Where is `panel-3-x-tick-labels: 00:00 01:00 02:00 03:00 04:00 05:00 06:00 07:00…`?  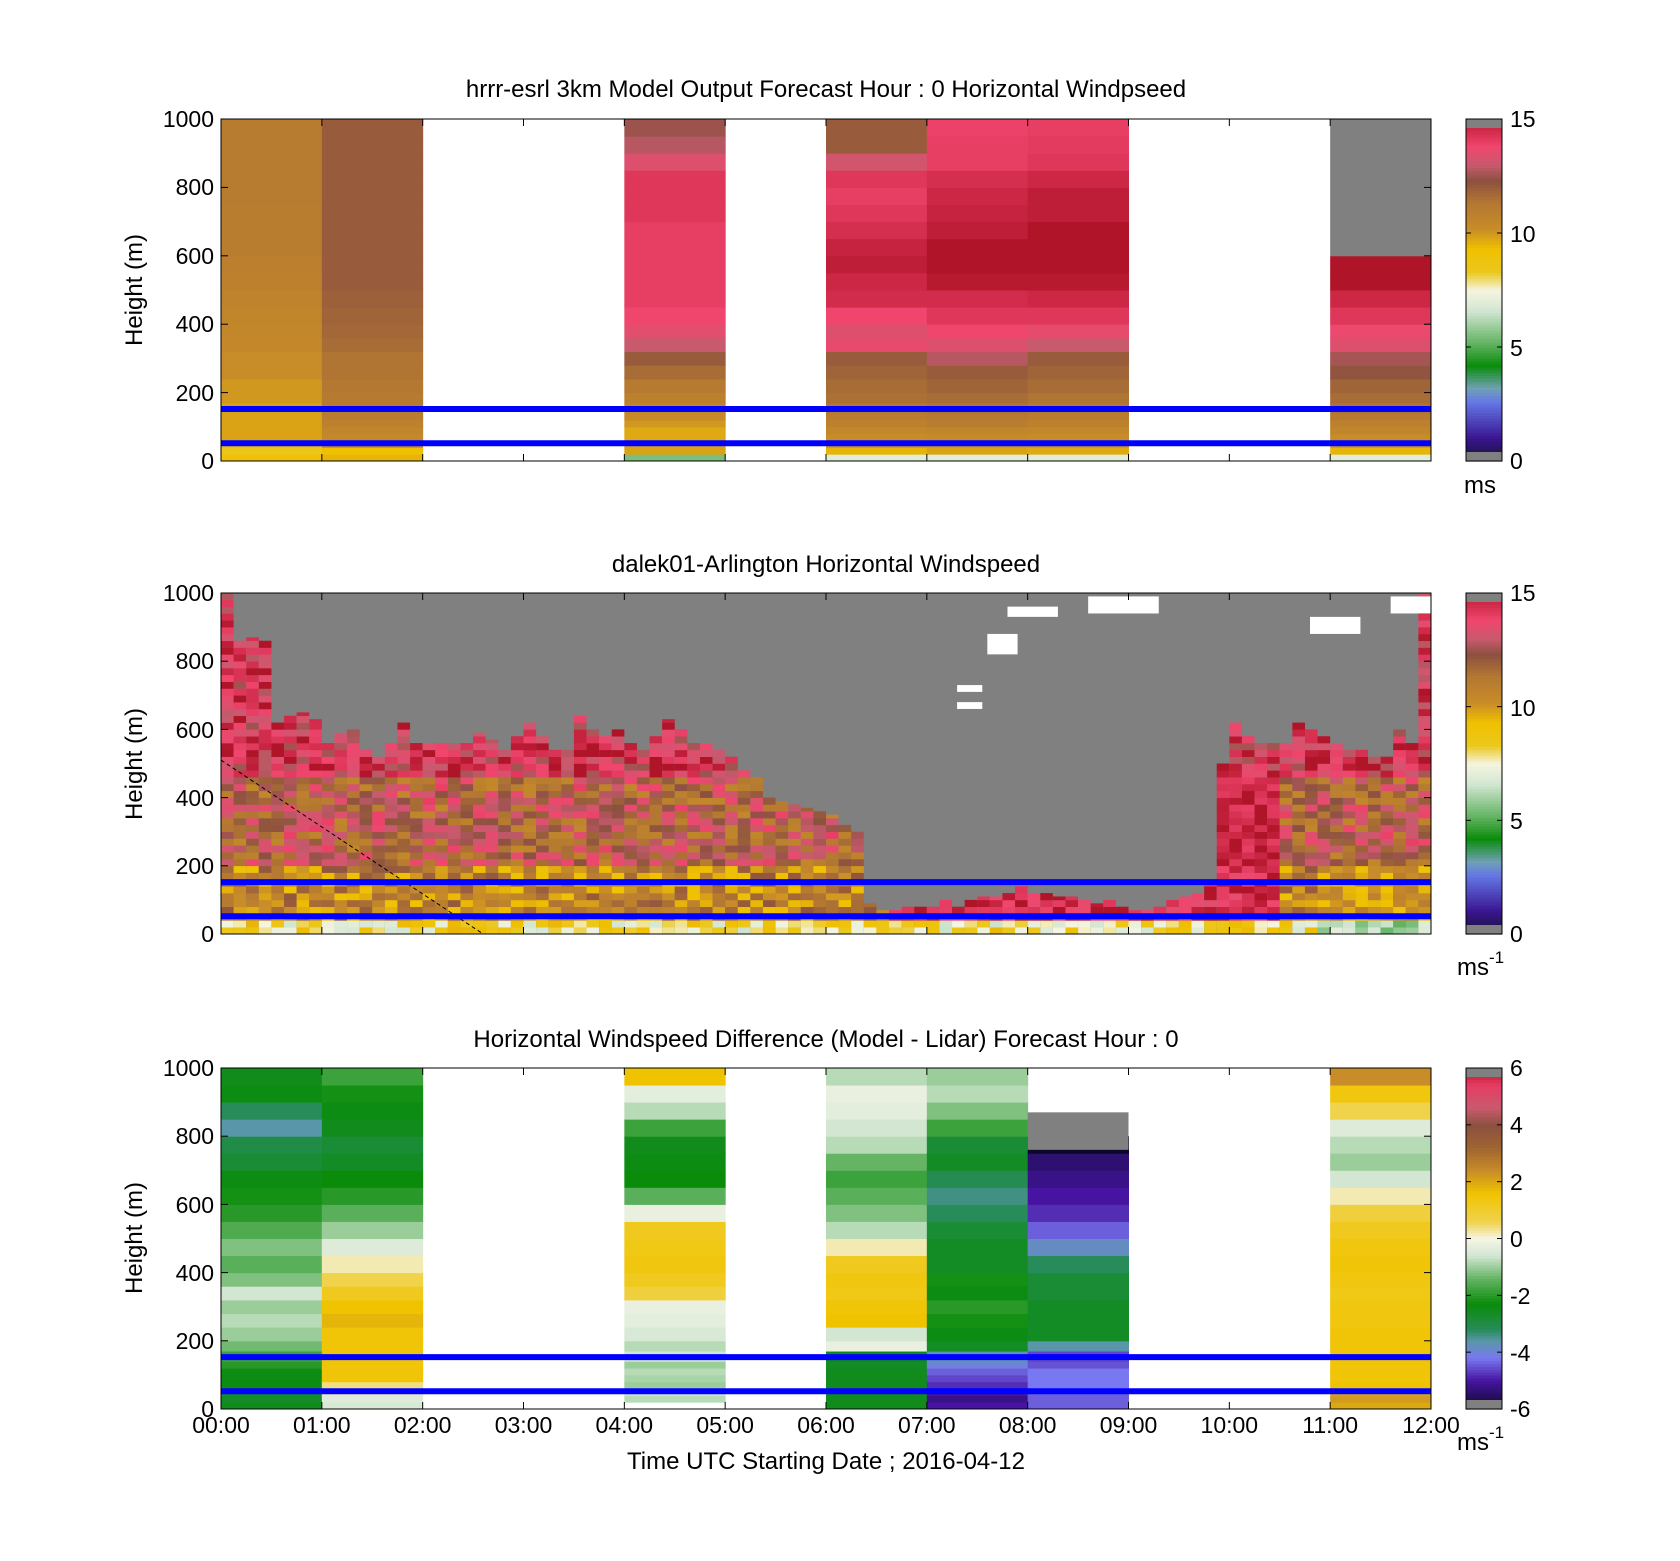
panel-3-x-tick-labels: 00:00 01:00 02:00 03:00 04:00 05:00 06:00 07:00… is located at coordinates (826, 1425).